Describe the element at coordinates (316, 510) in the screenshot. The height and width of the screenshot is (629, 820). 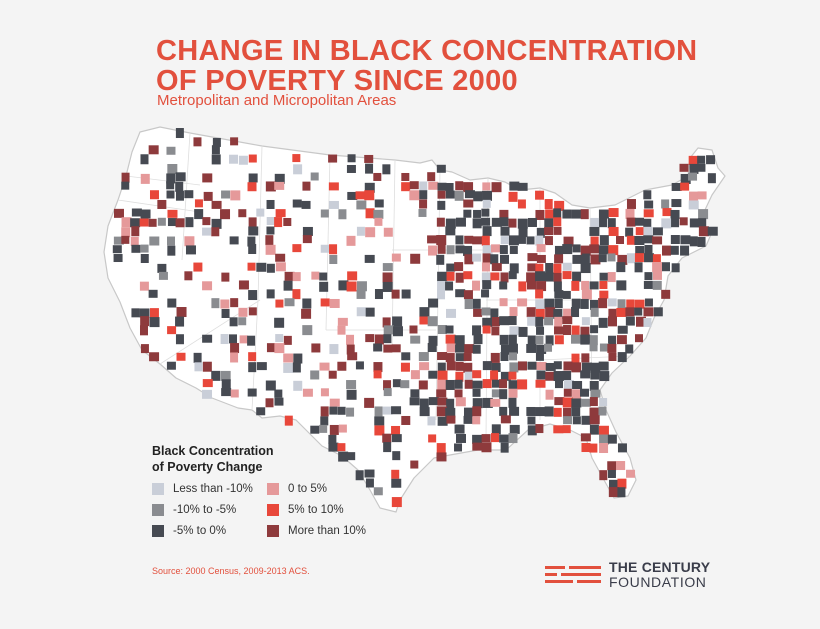
I see `legend-label: 5% to 10%` at that location.